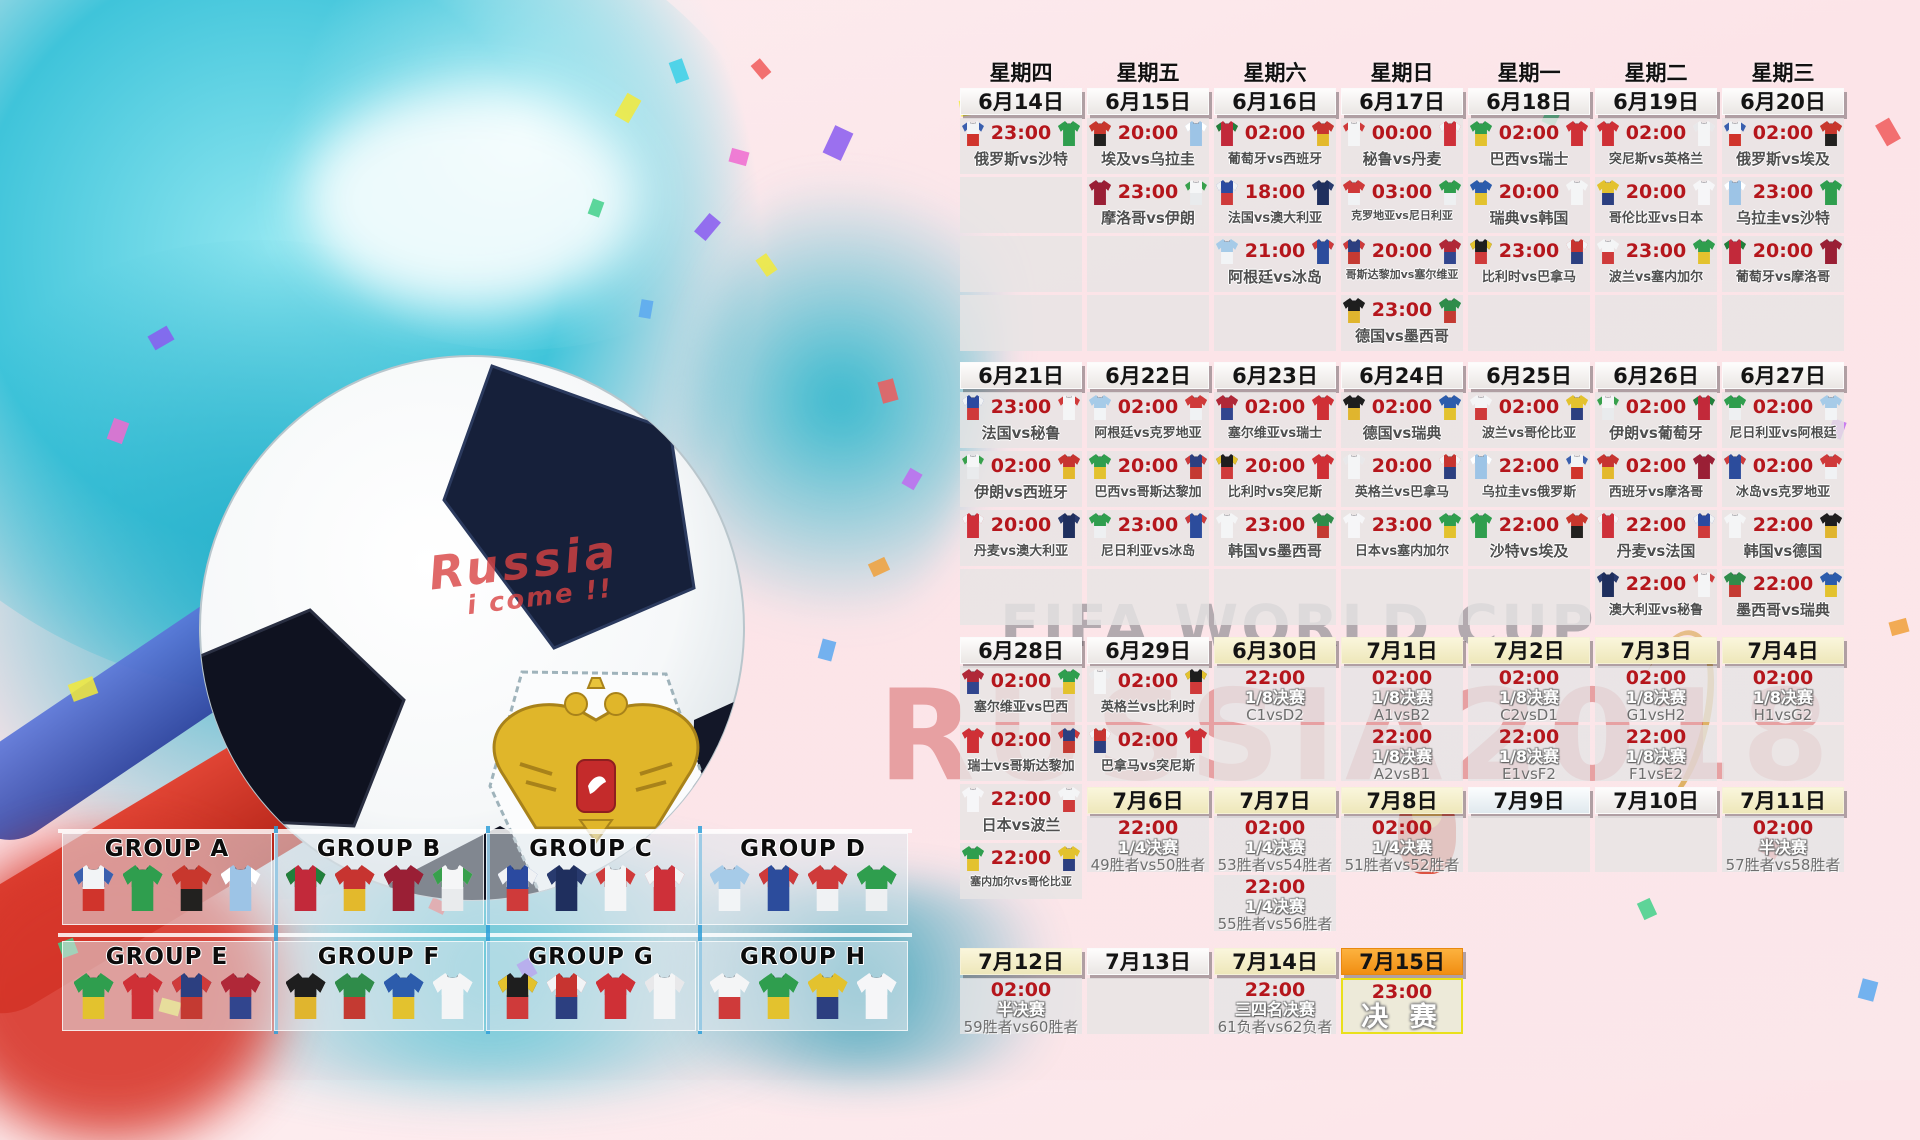  What do you see at coordinates (1148, 146) in the screenshot?
I see `match-cell: 20:00 埃及vs乌拉圭` at bounding box center [1148, 146].